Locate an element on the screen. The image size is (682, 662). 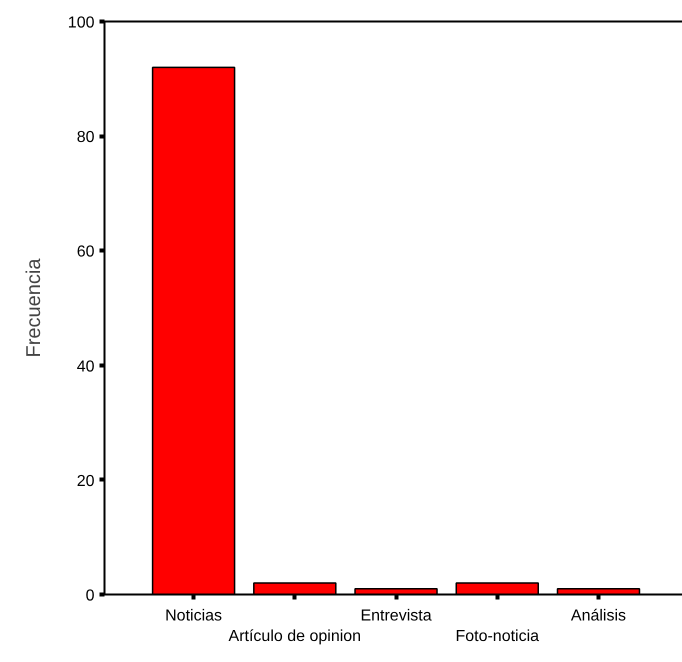
y-tick-label: 0 is located at coordinates (90, 596).